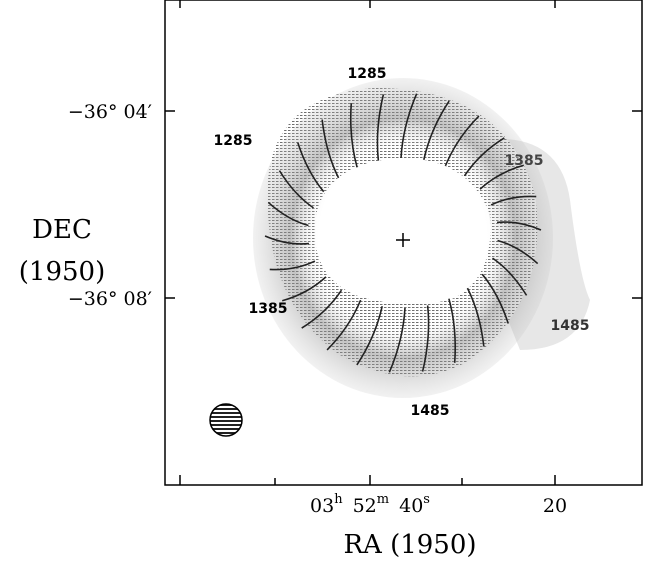 The width and height of the screenshot is (645, 563). What do you see at coordinates (411, 506) in the screenshot?
I see `x-tick-part: 40` at bounding box center [411, 506].